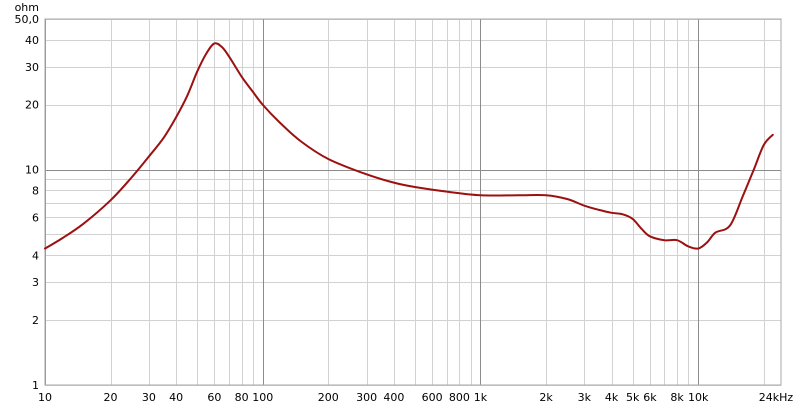 This screenshot has height=408, width=800. Describe the element at coordinates (32, 67) in the screenshot. I see `y-tick-label: 30` at that location.